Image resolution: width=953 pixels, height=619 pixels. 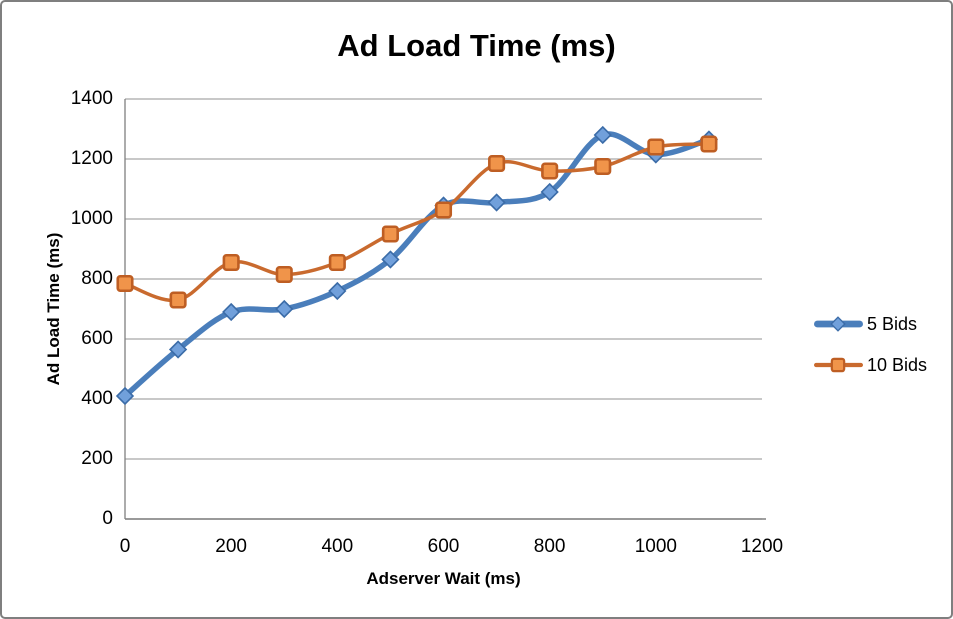 I want to click on y-axis-tick-label: 1400, so click(x=91, y=98).